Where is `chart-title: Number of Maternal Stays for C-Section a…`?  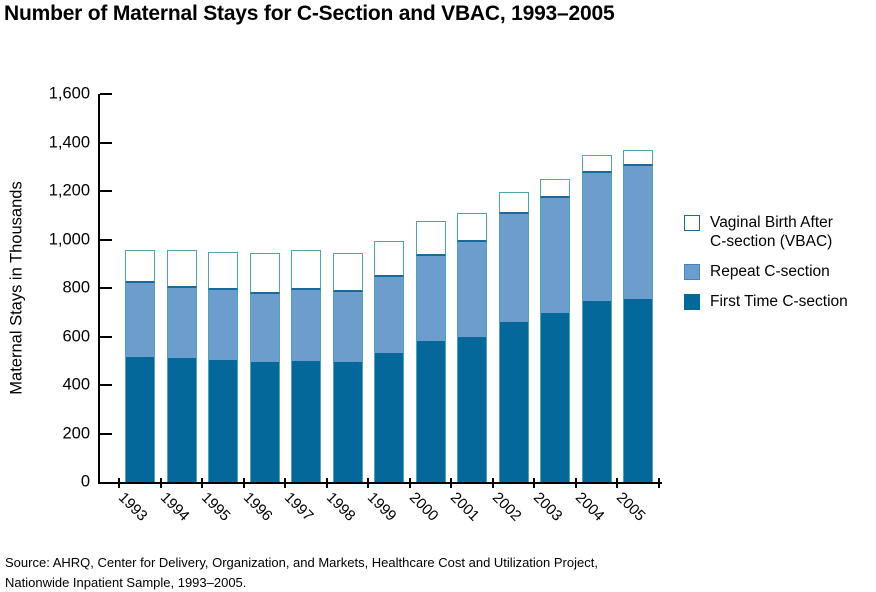
chart-title: Number of Maternal Stays for C-Section a… is located at coordinates (309, 13).